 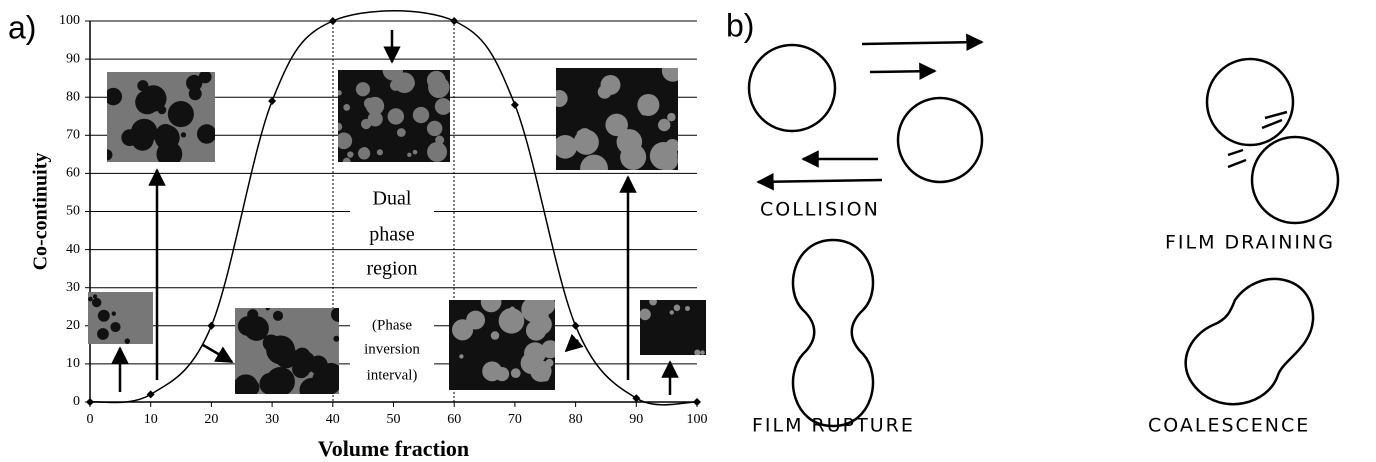 I want to click on y-tick-label: 80, so click(x=73, y=96).